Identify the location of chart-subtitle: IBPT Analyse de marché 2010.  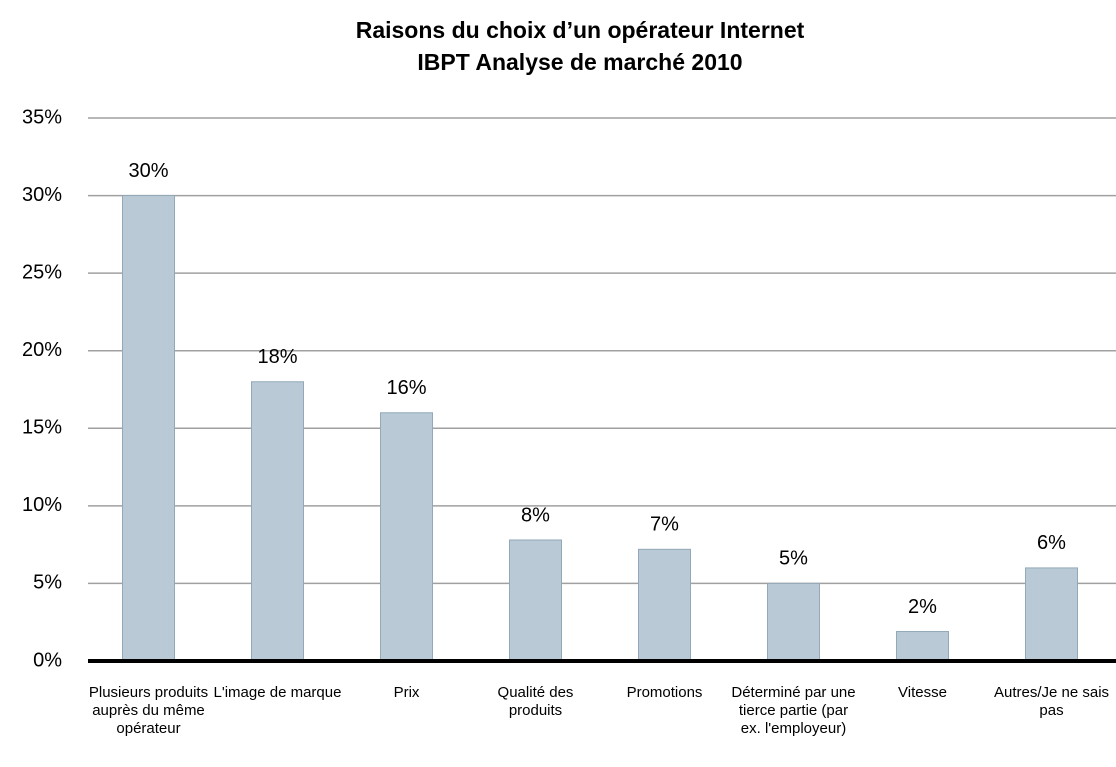
(579, 62).